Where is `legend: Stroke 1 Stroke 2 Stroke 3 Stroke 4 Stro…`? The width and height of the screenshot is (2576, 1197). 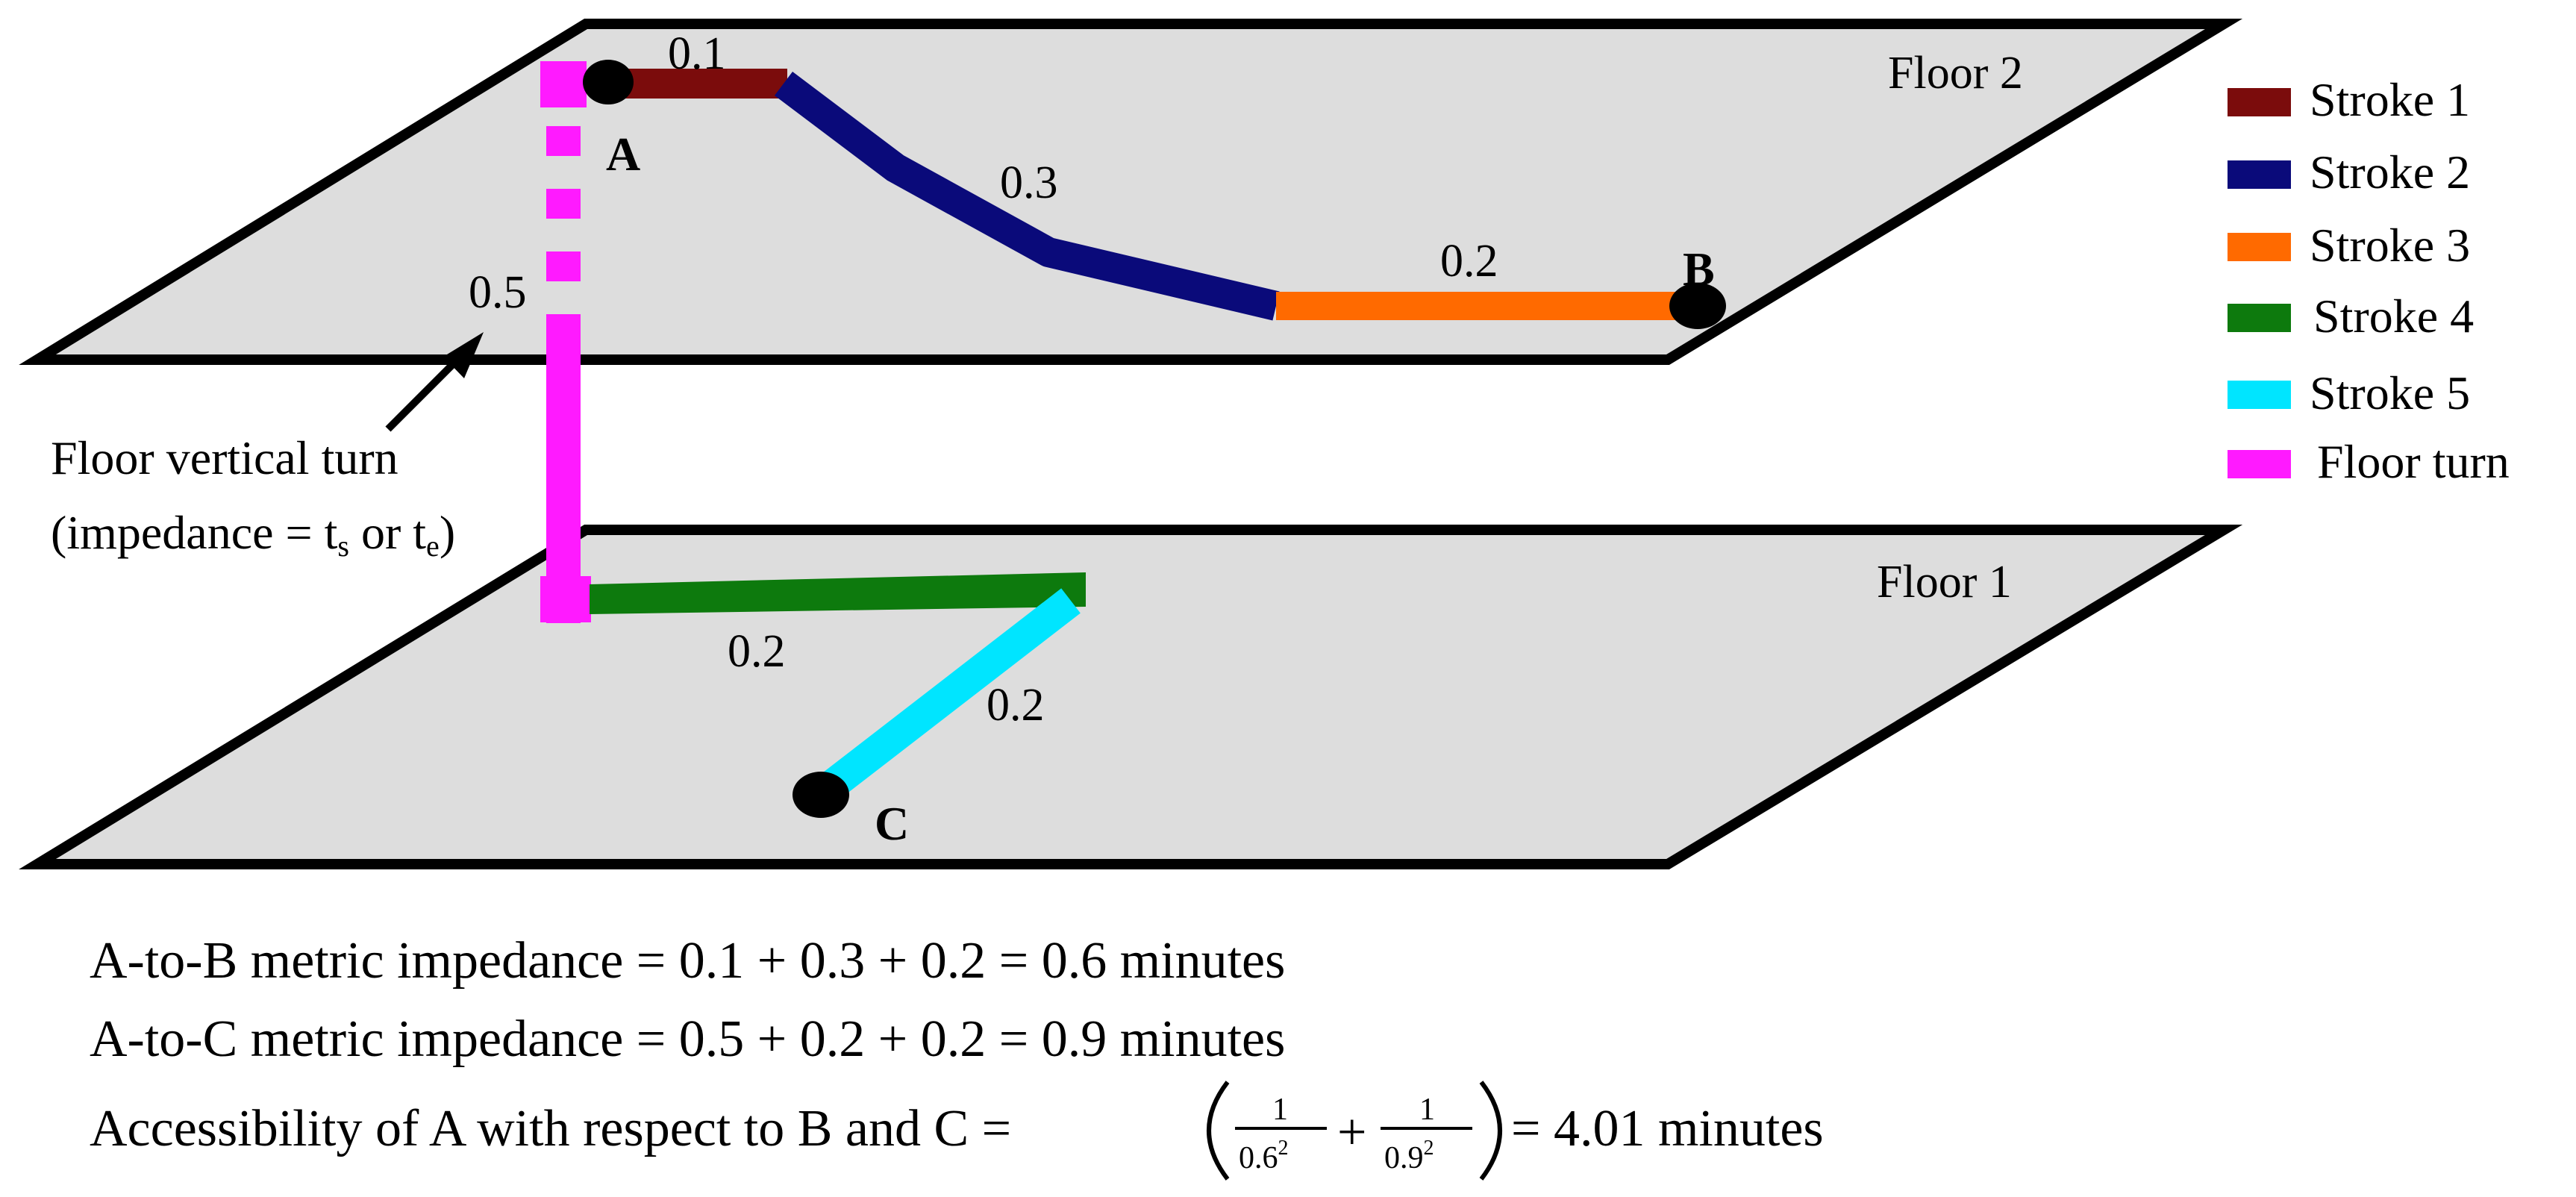
legend: Stroke 1 Stroke 2 Stroke 3 Stroke 4 Stro… is located at coordinates (2369, 280).